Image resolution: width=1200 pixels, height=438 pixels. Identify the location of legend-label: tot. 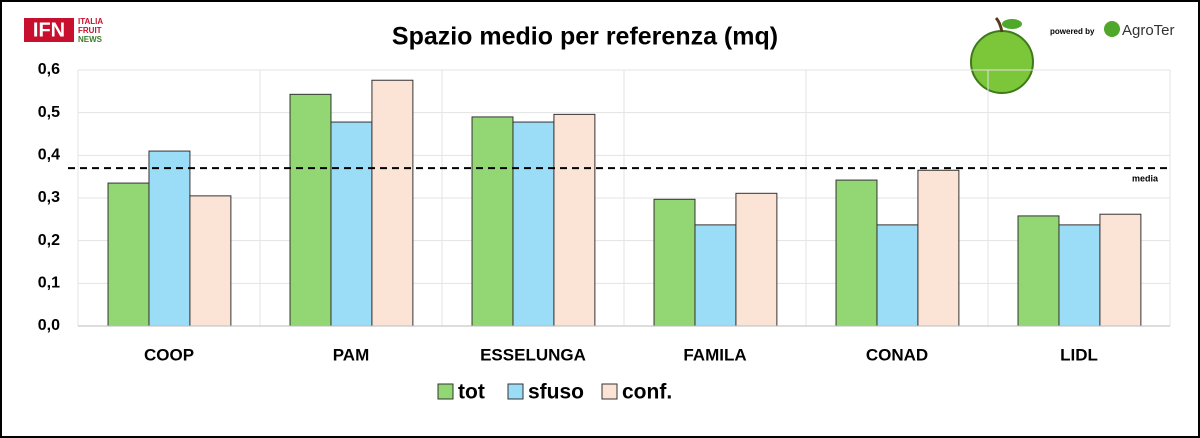
(471, 392).